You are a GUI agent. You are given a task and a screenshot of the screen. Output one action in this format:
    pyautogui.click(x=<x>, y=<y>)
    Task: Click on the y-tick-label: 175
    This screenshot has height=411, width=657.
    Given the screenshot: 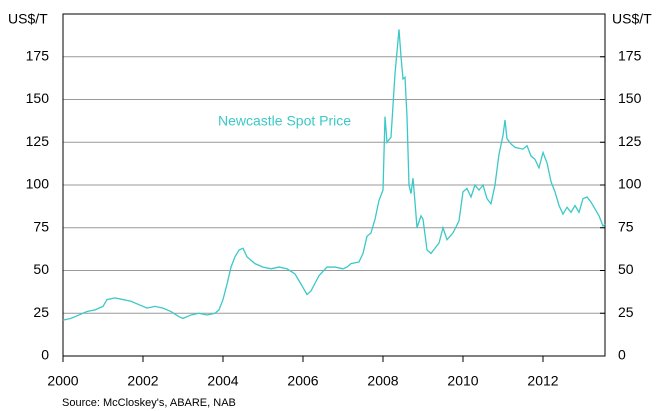 What is the action you would take?
    pyautogui.click(x=38, y=55)
    